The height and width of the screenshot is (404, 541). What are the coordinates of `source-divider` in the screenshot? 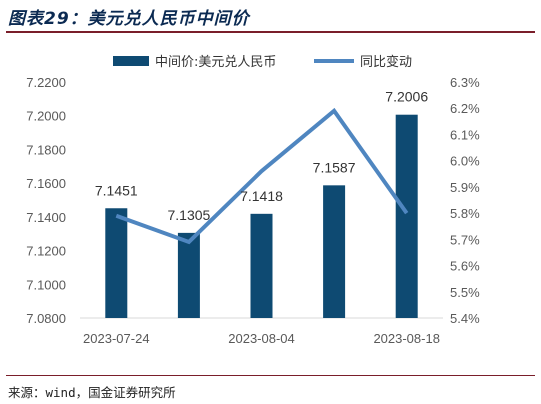 It's located at (270, 375).